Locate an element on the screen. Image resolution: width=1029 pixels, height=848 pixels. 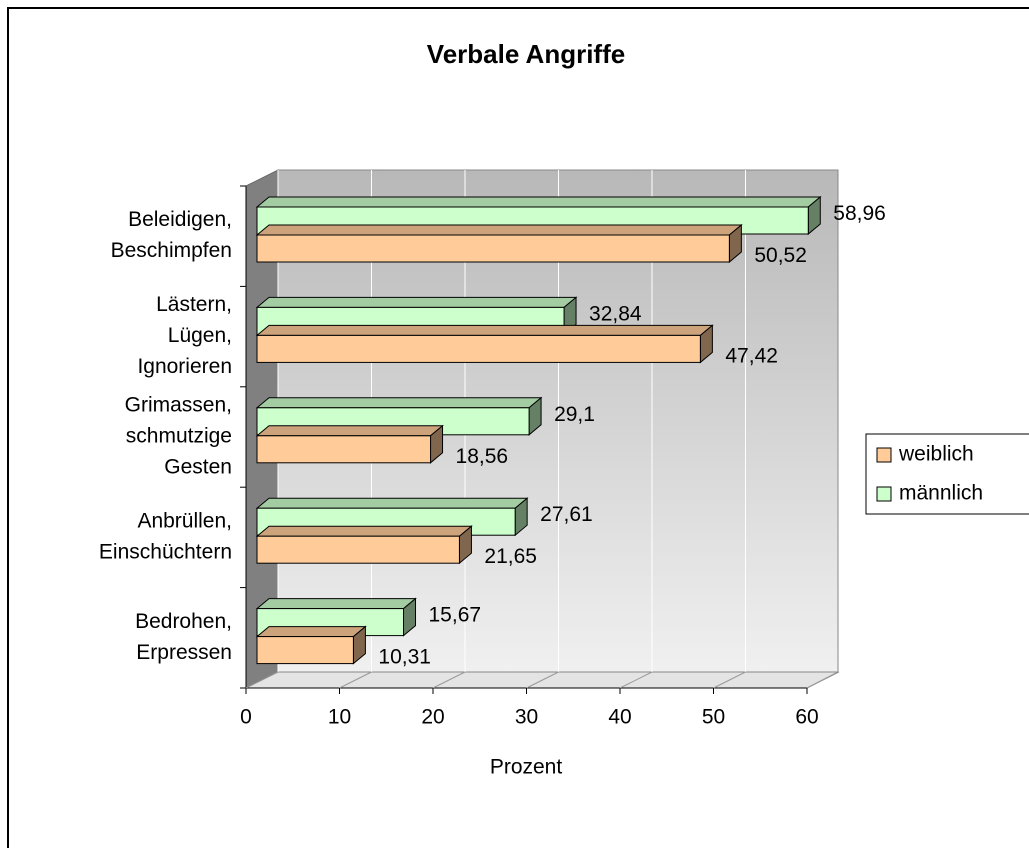
legend-label: weiblich is located at coordinates (936, 454).